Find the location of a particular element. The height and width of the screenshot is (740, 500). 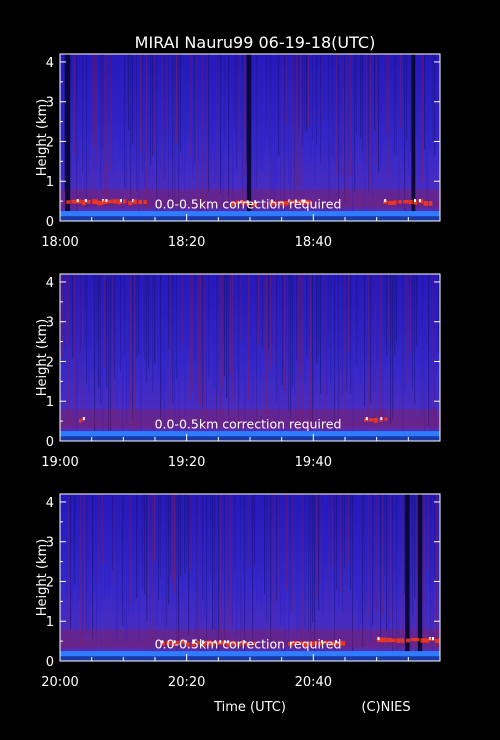

x-tick-label: 18:00 is located at coordinates (59, 242).